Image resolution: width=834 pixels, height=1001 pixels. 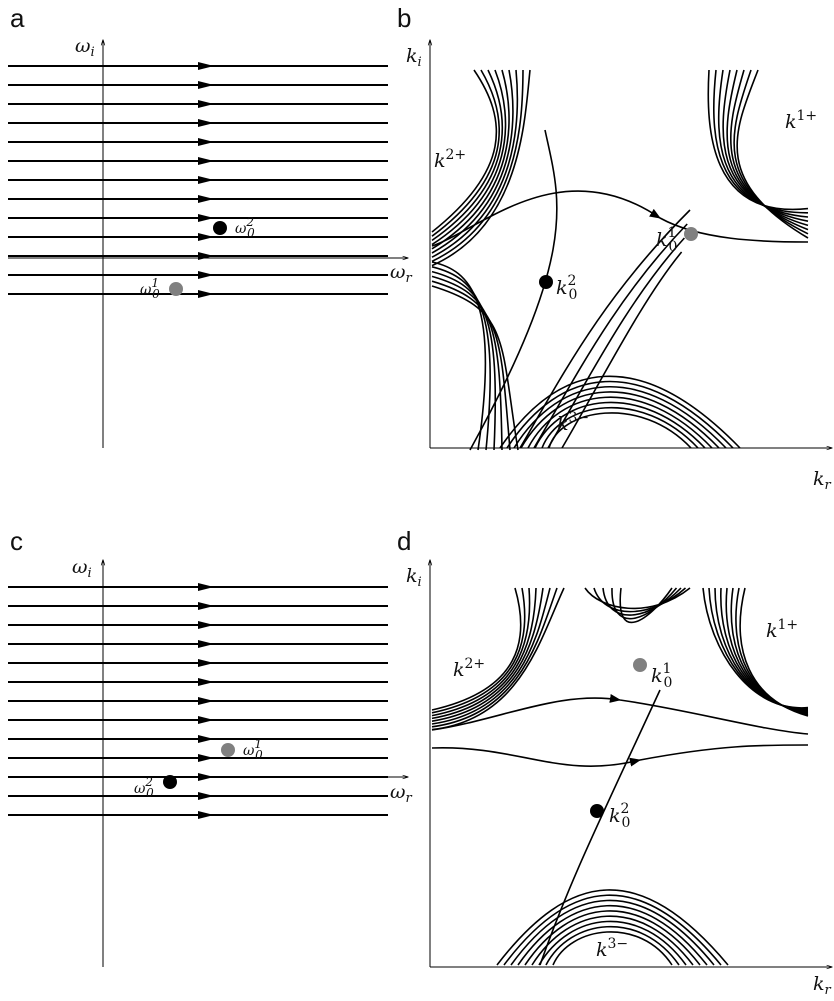 I want to click on panel-b-branch-k2plus: k2+, so click(x=450, y=159).